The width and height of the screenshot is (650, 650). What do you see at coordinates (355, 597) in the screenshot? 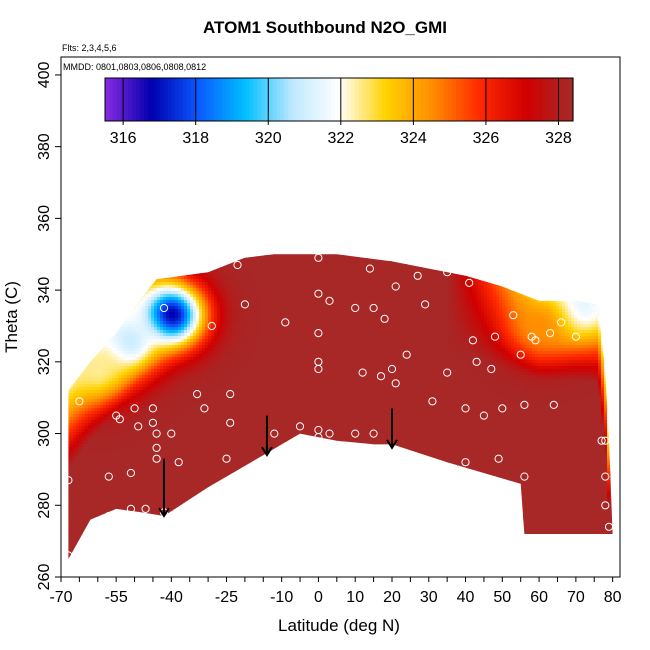
I see `x-tick-label: 10` at bounding box center [355, 597].